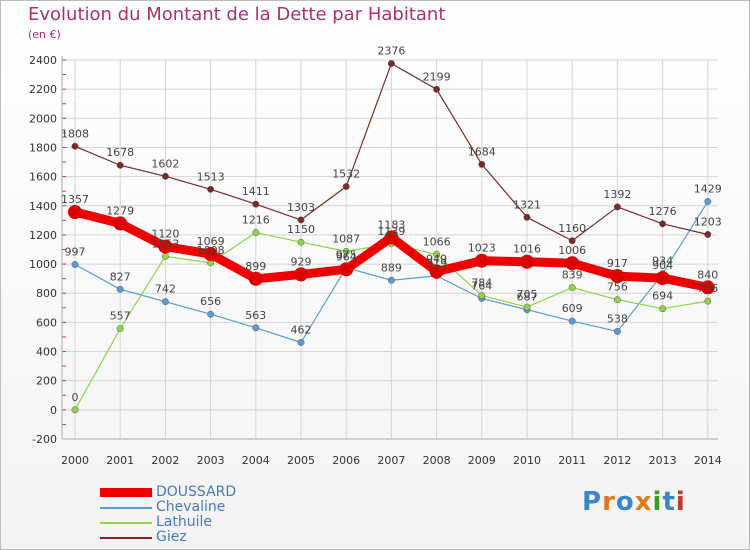  Describe the element at coordinates (482, 151) in the screenshot. I see `data-label-giez: 1684` at that location.